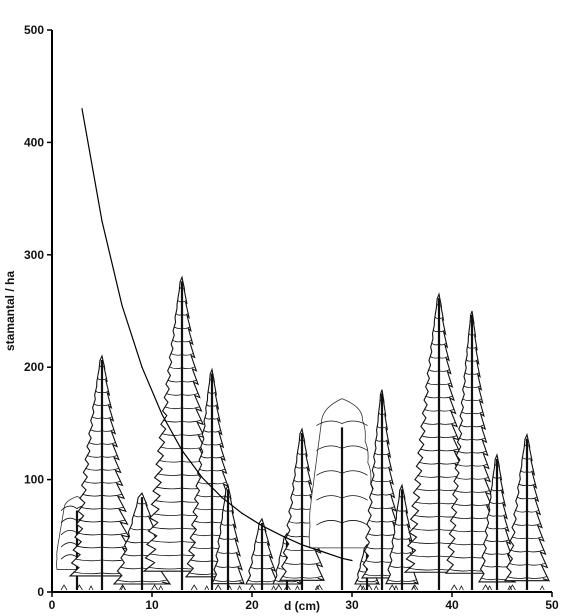 The image size is (561, 616). What do you see at coordinates (40, 592) in the screenshot?
I see `y-tick-label: 0` at bounding box center [40, 592].